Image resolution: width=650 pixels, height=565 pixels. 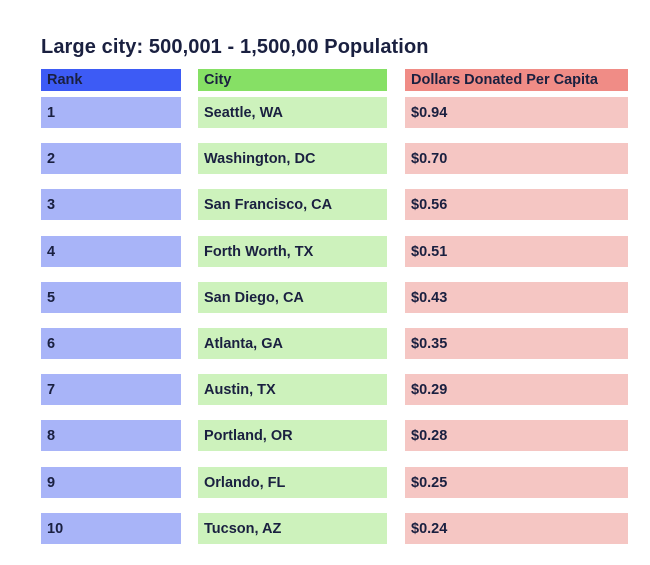 What do you see at coordinates (516, 389) in the screenshot?
I see `dollars-per-capita-cell: $0.29` at bounding box center [516, 389].